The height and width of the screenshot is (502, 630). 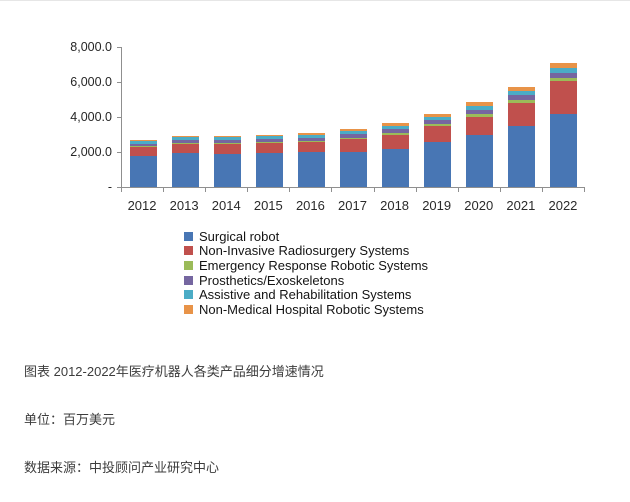 I want to click on x-axis-tick-label: 2017, so click(x=352, y=205).